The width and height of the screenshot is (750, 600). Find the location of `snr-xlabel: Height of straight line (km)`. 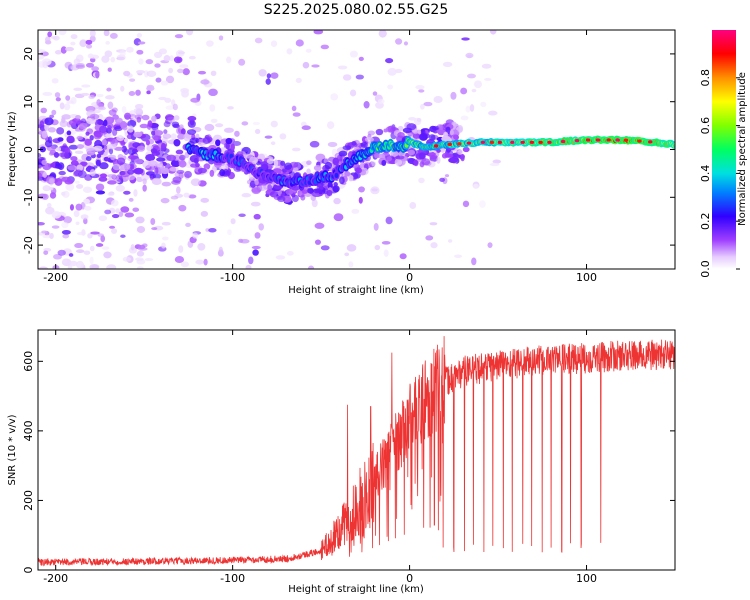

snr-xlabel: Height of straight line (km) is located at coordinates (356, 589).